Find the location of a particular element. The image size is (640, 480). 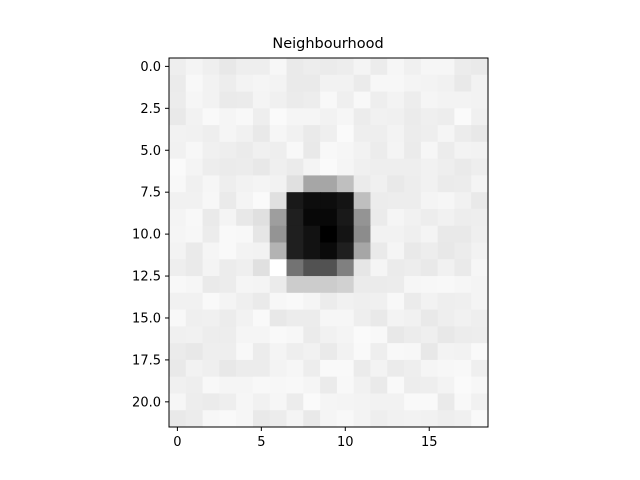

y-axis: 0.0 2.5 5.0 7.5 10.0 12.5 15.0 17.5 20.0 is located at coordinates (150, 235).